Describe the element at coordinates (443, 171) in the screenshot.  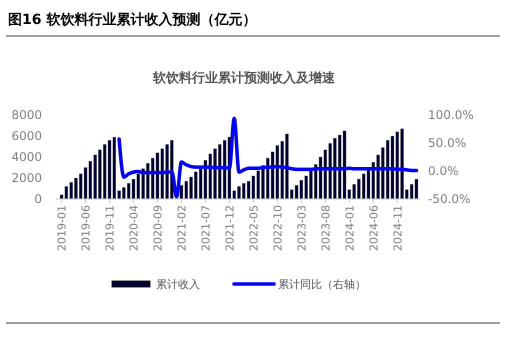
I see `y2-tick-label: 0.0%` at that location.